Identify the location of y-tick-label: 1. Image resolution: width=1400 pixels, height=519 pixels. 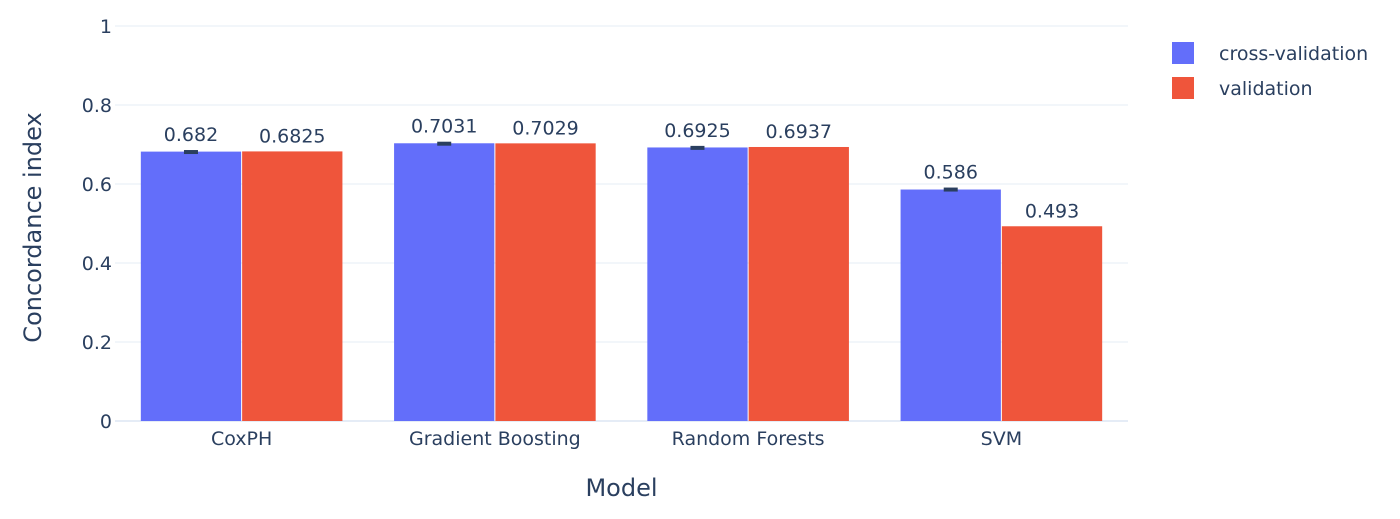
(106, 27).